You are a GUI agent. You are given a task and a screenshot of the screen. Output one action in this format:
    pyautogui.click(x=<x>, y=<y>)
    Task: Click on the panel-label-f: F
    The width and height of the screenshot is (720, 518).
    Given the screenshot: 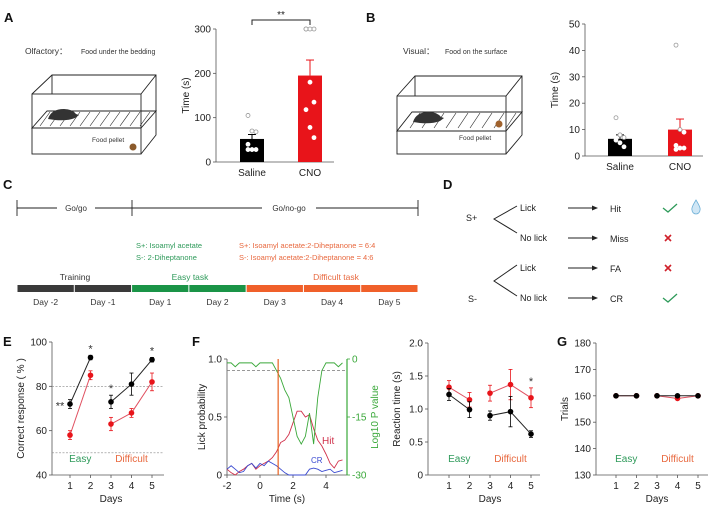 What is the action you would take?
    pyautogui.click(x=196, y=341)
    